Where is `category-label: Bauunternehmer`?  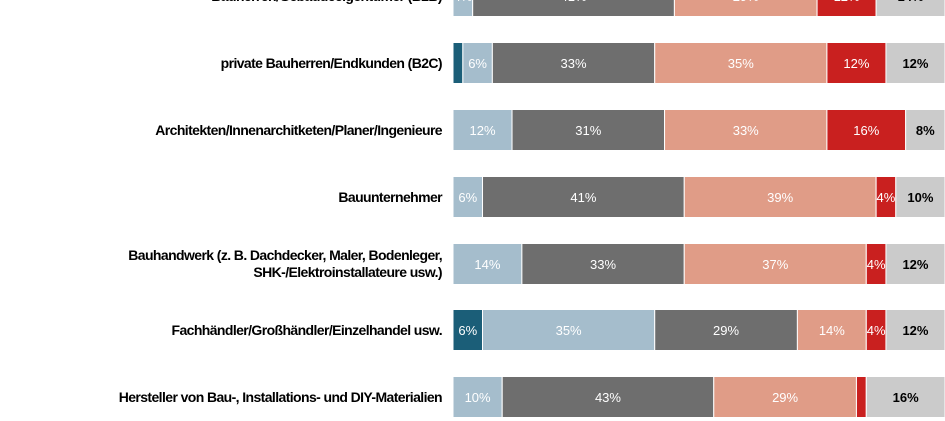
category-label: Bauunternehmer is located at coordinates (390, 196).